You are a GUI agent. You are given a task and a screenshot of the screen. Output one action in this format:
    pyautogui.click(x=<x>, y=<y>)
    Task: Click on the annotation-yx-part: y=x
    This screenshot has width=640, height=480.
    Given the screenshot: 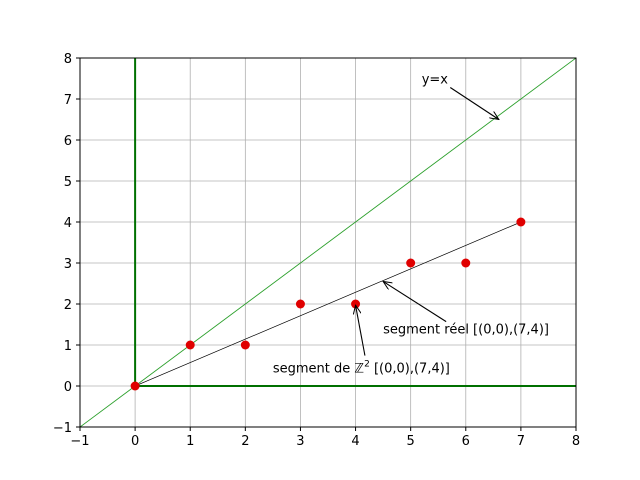 What is the action you would take?
    pyautogui.click(x=435, y=80)
    